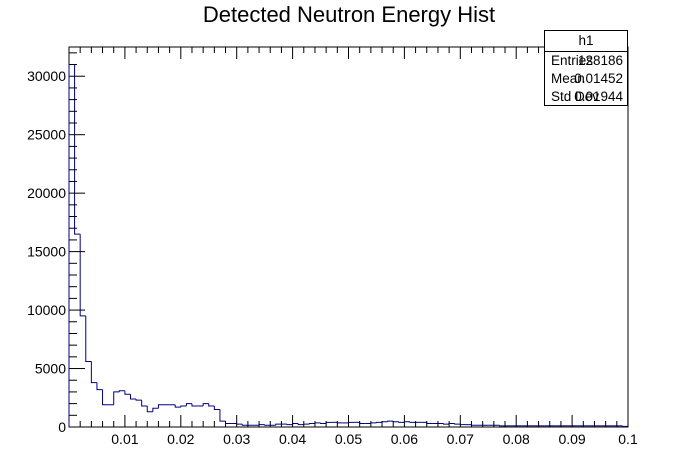 Image resolution: width=698 pixels, height=475 pixels. Describe the element at coordinates (572, 60) in the screenshot. I see `stats-label-entries: Entries` at that location.